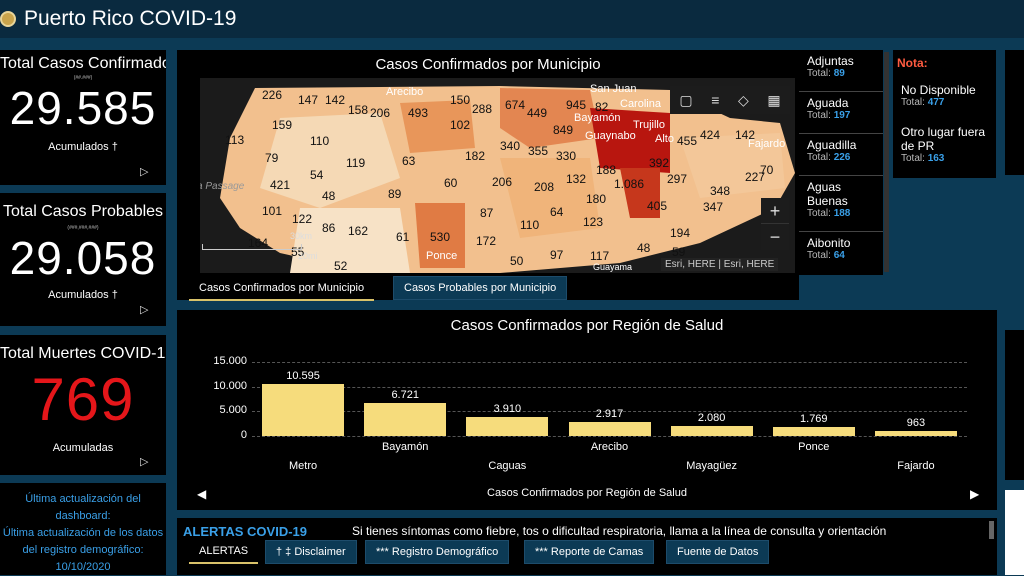  Describe the element at coordinates (437, 552) in the screenshot. I see `tab-registro: *** Registro Demográfico` at that location.